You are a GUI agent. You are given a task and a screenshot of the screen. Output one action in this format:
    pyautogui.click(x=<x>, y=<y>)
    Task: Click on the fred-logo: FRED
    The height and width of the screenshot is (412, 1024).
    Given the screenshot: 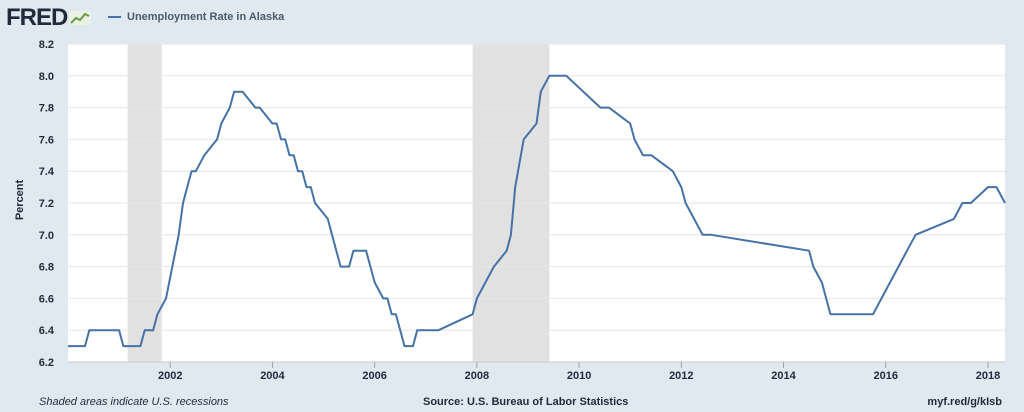 What is the action you would take?
    pyautogui.click(x=49, y=17)
    